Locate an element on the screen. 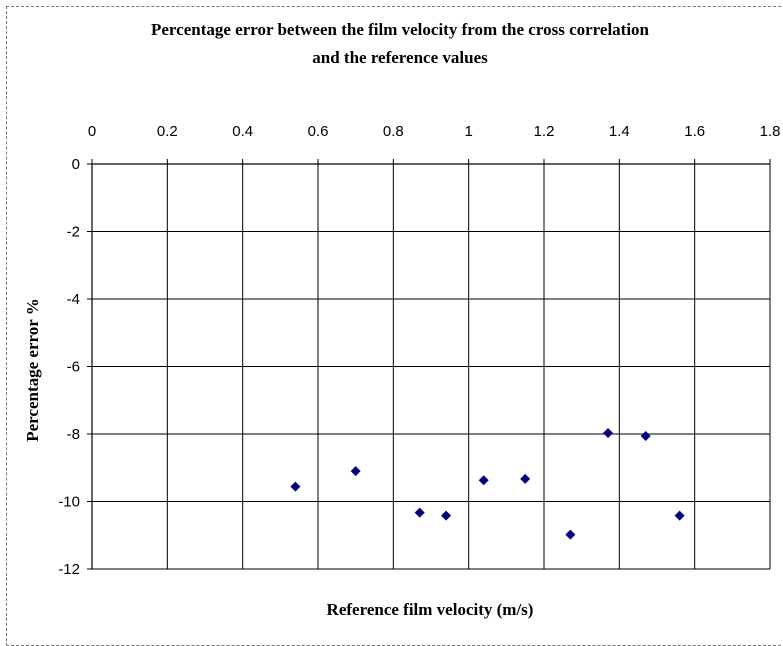  x-tick-label: 0.6 is located at coordinates (318, 131).